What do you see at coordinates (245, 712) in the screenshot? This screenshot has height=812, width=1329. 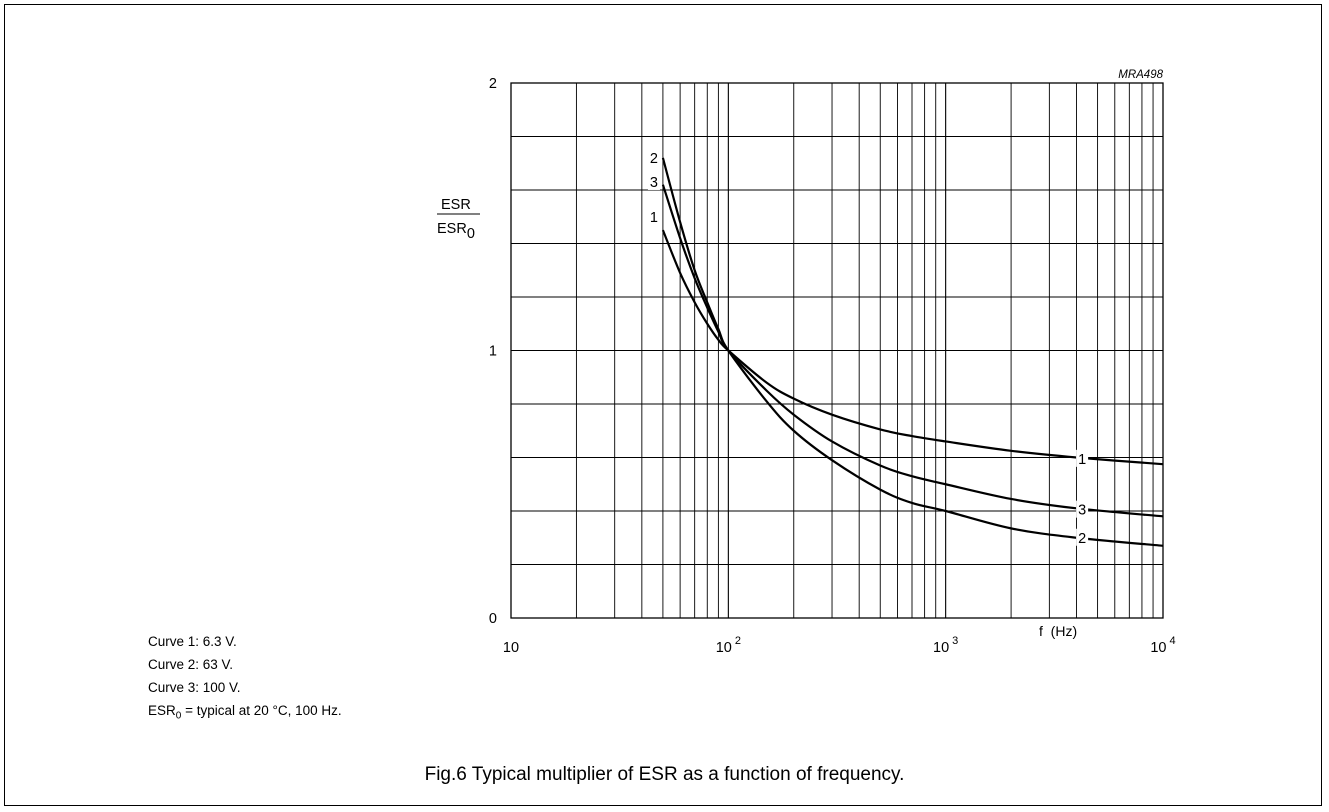 I see `note-esr0: ESR0 = typical at 20 °C, 100 Hz.` at bounding box center [245, 712].